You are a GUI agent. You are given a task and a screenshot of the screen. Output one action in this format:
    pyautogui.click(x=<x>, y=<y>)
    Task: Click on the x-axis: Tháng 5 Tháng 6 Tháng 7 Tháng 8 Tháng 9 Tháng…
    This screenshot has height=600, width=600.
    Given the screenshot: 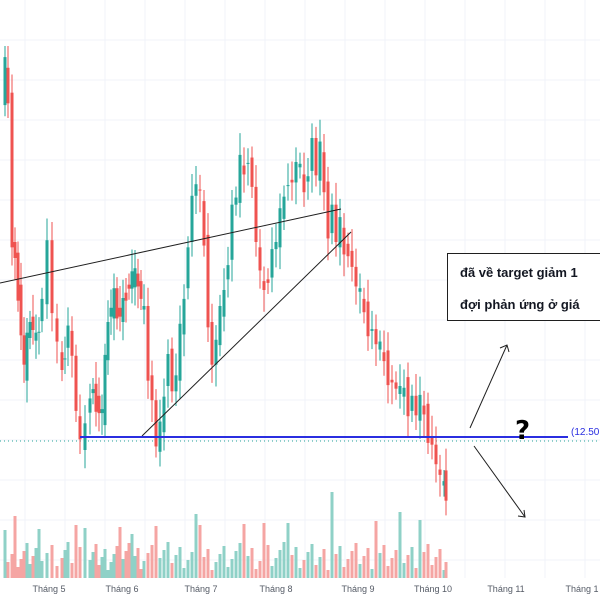 What is the action you would take?
    pyautogui.click(x=315, y=589)
    